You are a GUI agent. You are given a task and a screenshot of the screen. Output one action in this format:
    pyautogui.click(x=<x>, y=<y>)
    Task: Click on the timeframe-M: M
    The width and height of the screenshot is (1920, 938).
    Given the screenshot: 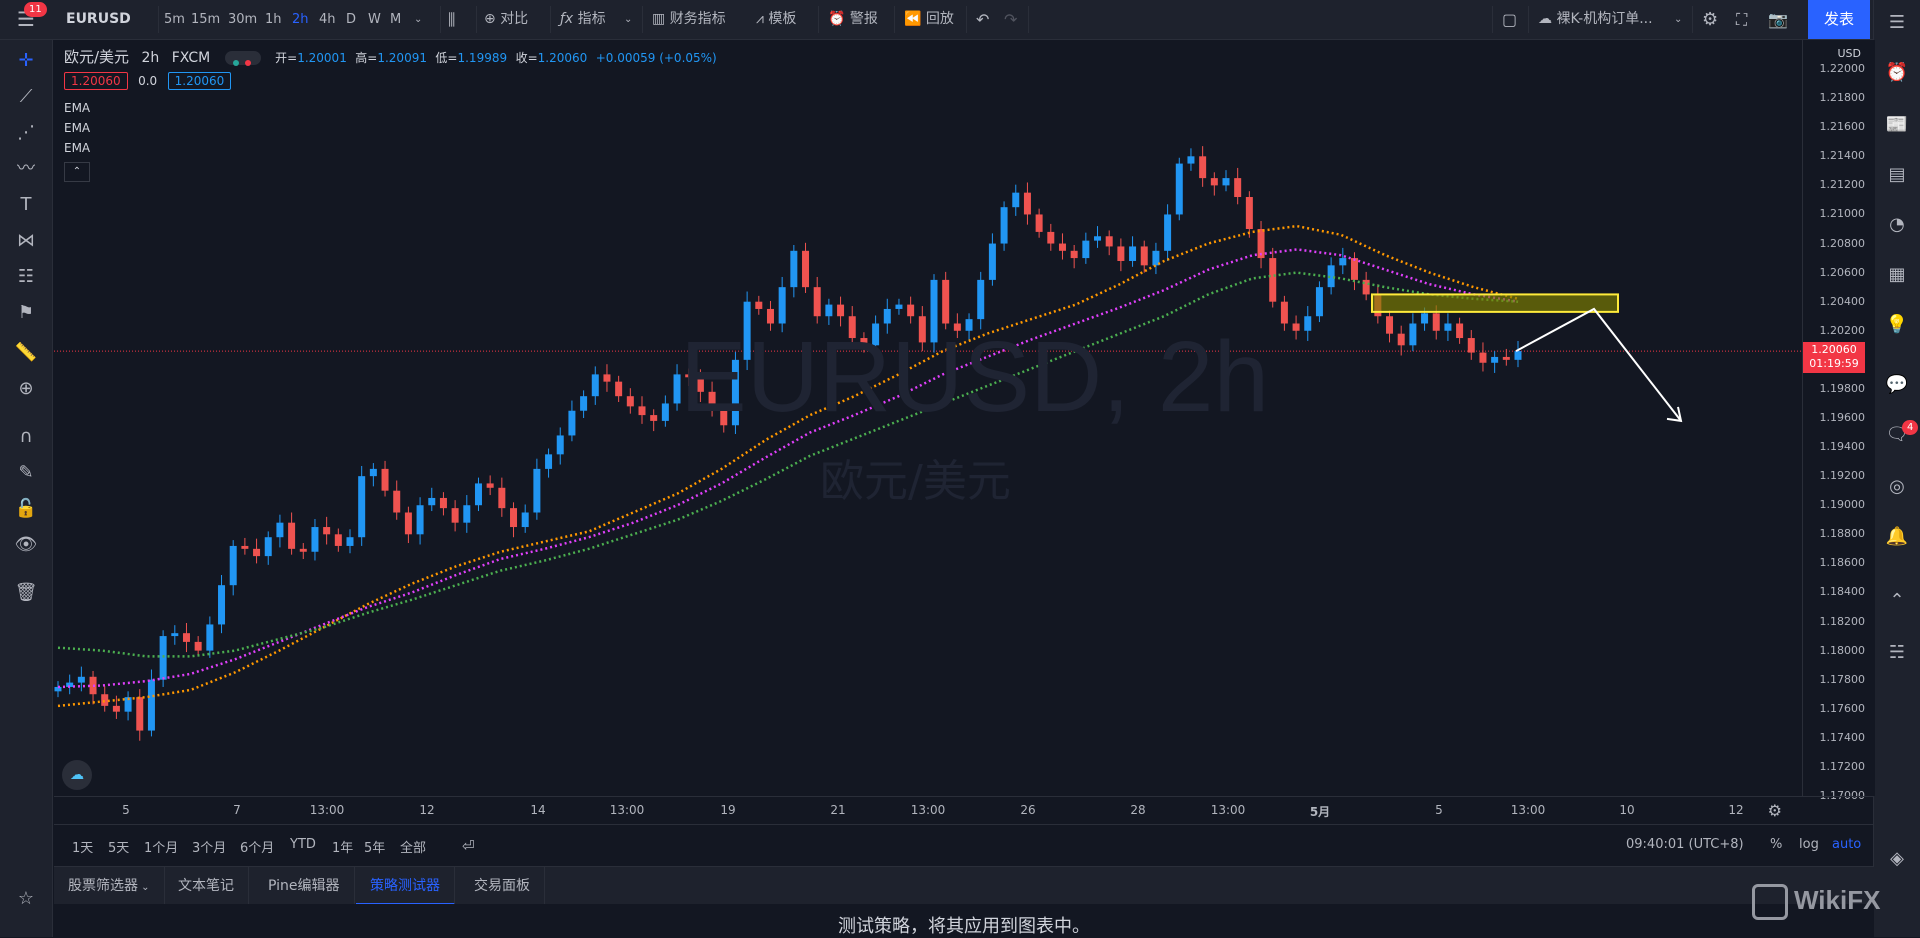 What is the action you would take?
    pyautogui.click(x=396, y=19)
    